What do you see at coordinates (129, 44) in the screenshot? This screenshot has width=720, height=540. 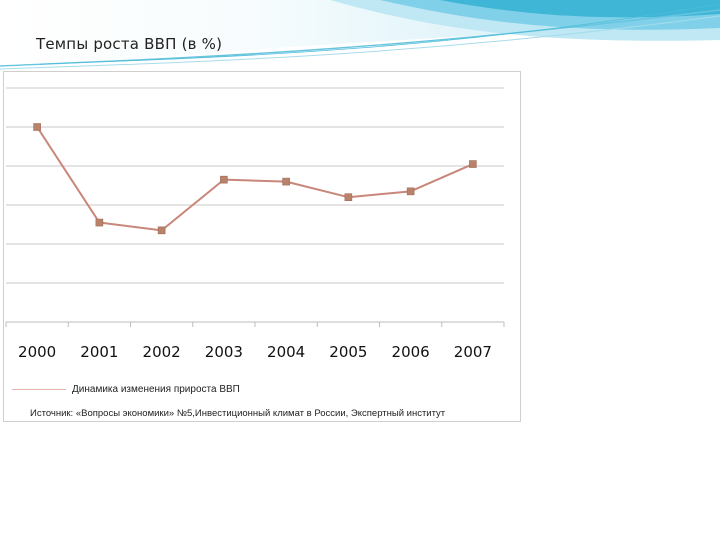 I see `slide-title: Темпы роста ВВП (в %)` at bounding box center [129, 44].